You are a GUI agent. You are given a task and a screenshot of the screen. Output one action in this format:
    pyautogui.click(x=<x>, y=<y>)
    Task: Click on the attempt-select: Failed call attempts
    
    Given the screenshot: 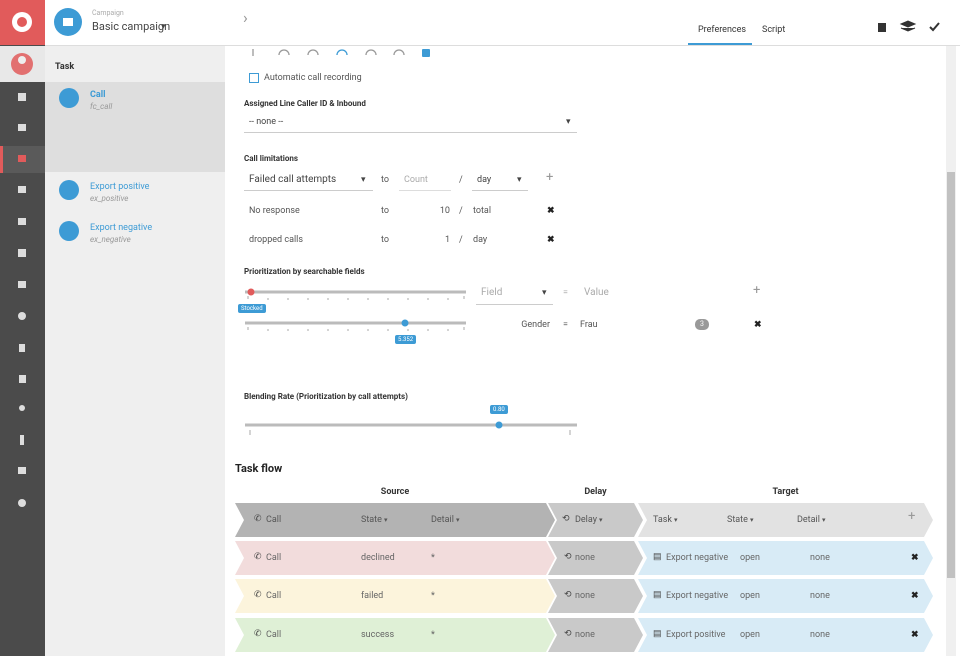 What is the action you would take?
    pyautogui.click(x=293, y=179)
    